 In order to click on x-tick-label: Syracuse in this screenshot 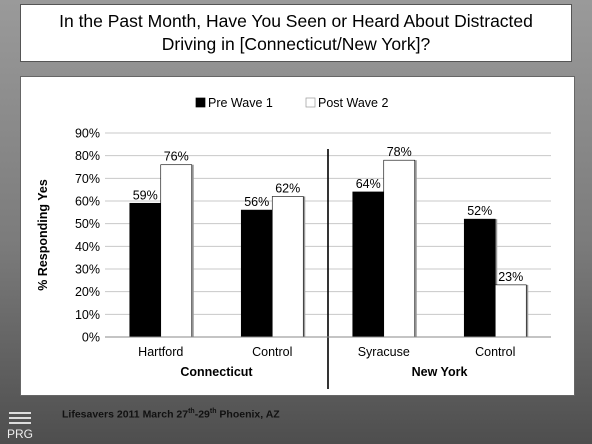, I will do `click(384, 352)`.